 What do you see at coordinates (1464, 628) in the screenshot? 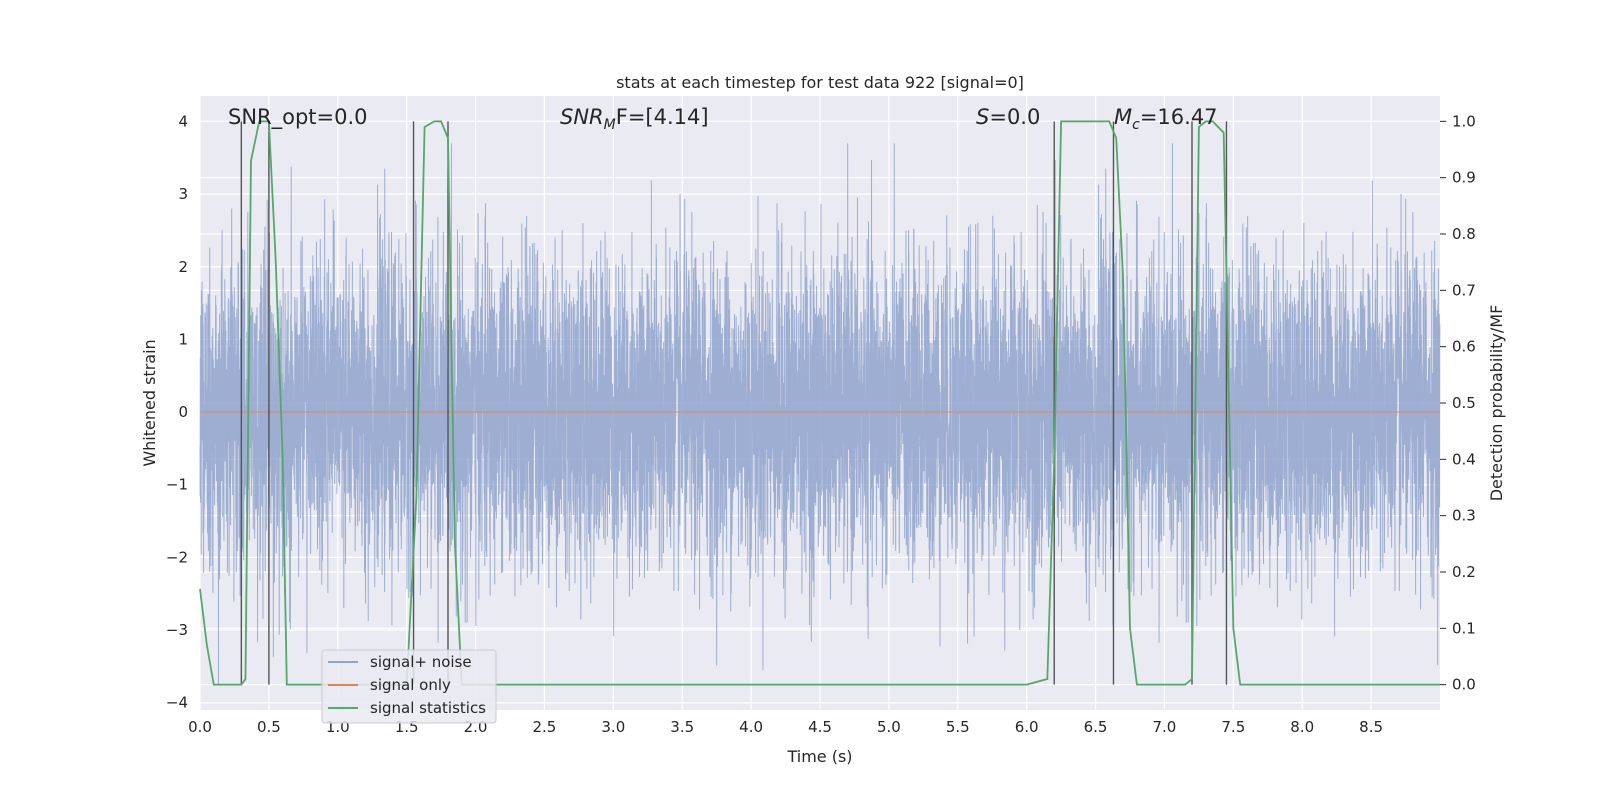
I see `right-y-tick-label-9: 0.1` at bounding box center [1464, 628].